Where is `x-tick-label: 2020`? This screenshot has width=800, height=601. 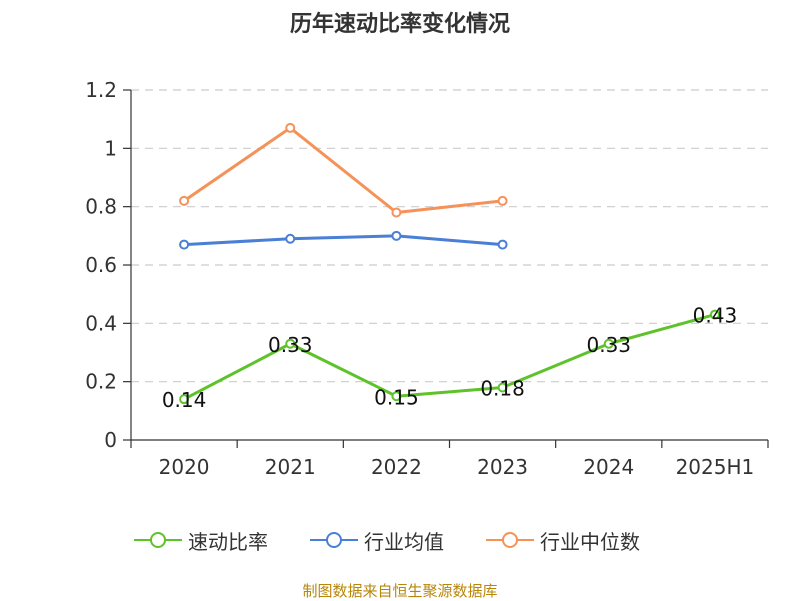
x-tick-label: 2020 is located at coordinates (184, 467).